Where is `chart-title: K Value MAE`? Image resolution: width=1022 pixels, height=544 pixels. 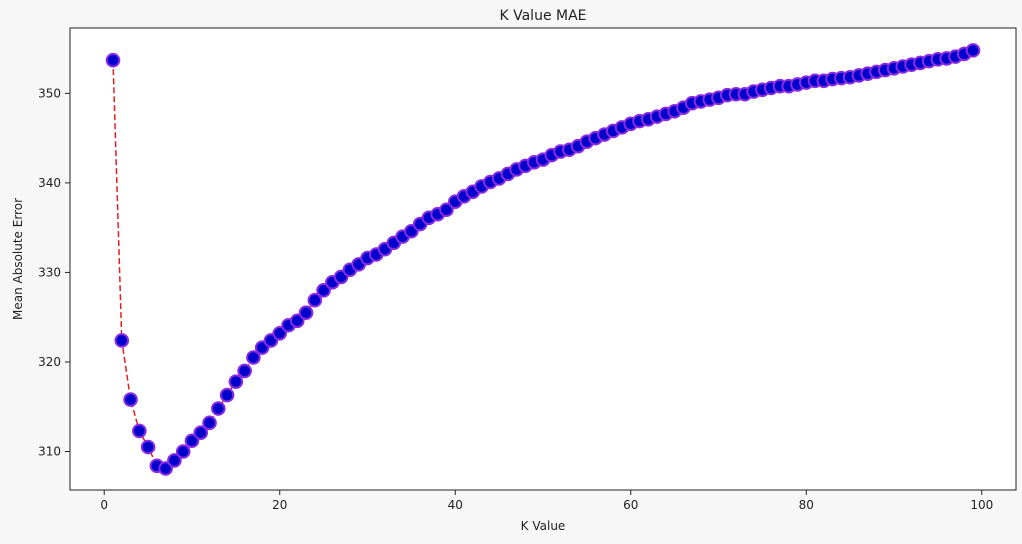
chart-title: K Value MAE is located at coordinates (542, 16).